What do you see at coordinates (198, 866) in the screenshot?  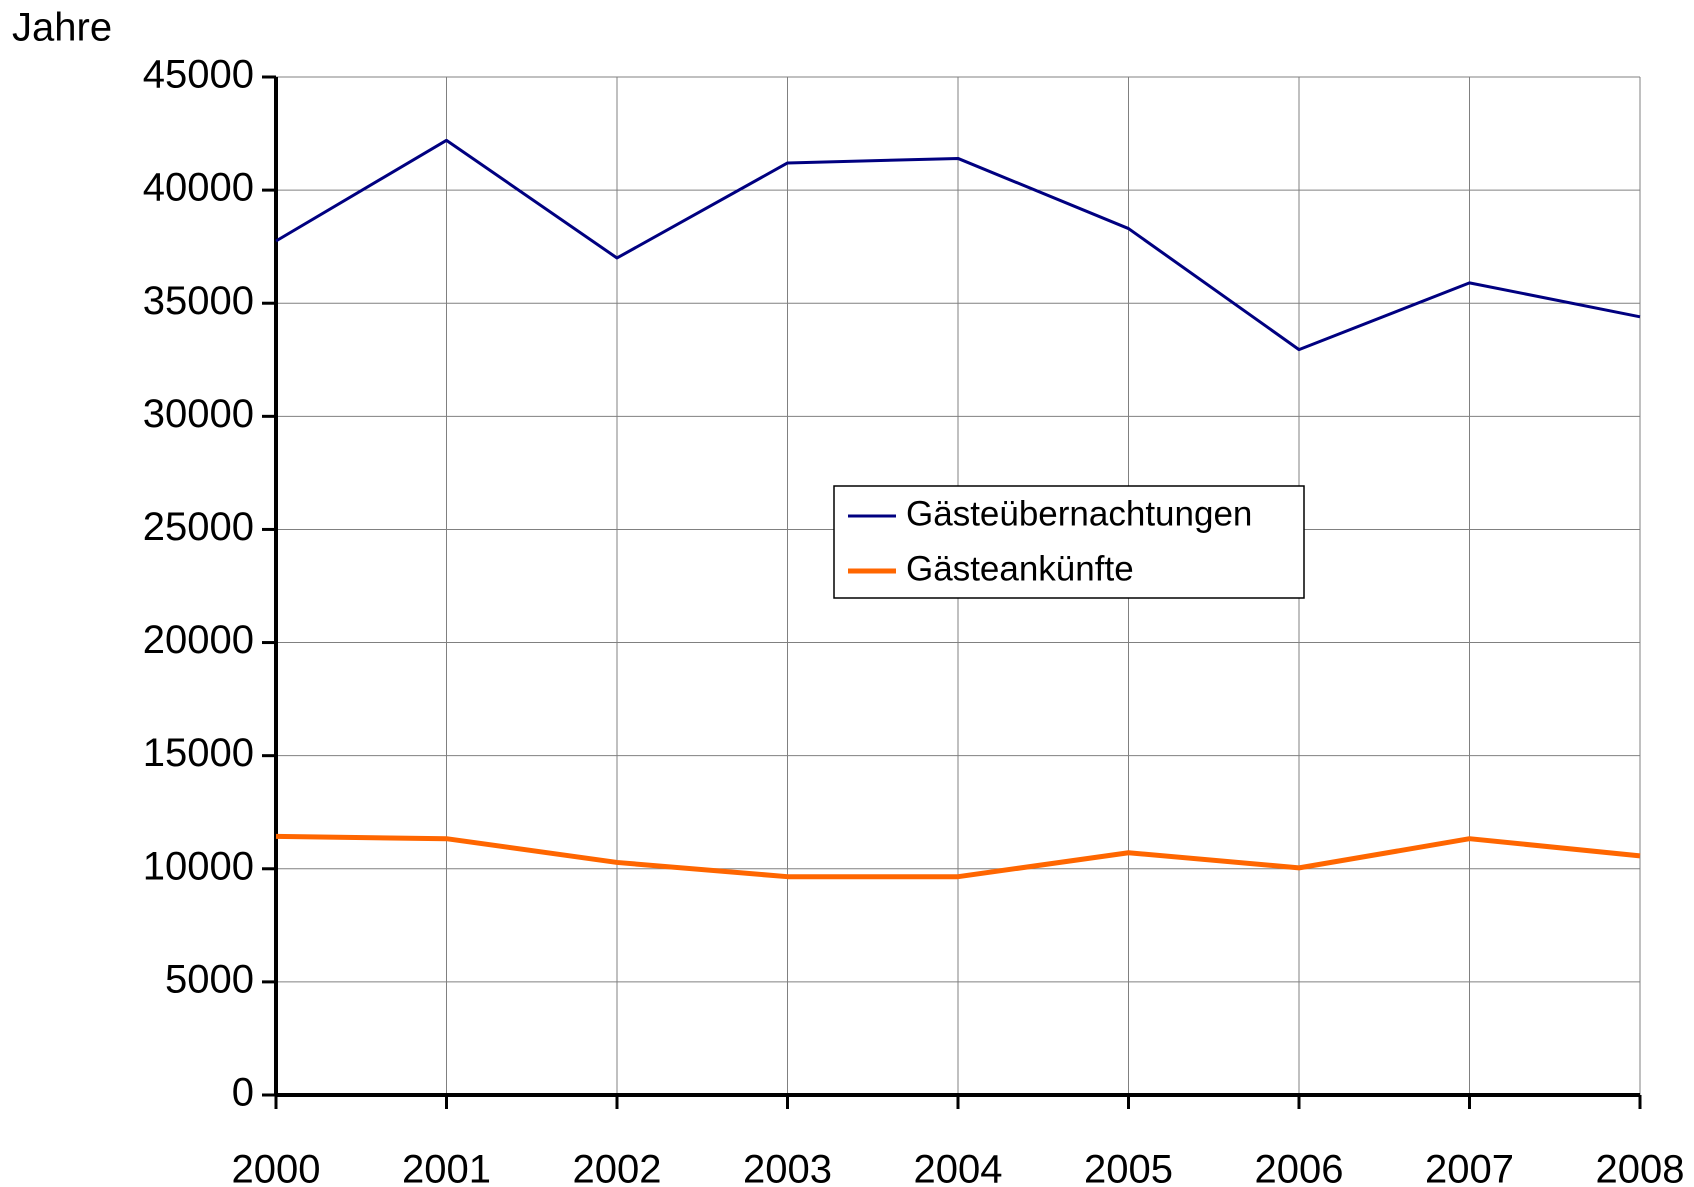 I see `y-tick-label: 10000` at bounding box center [198, 866].